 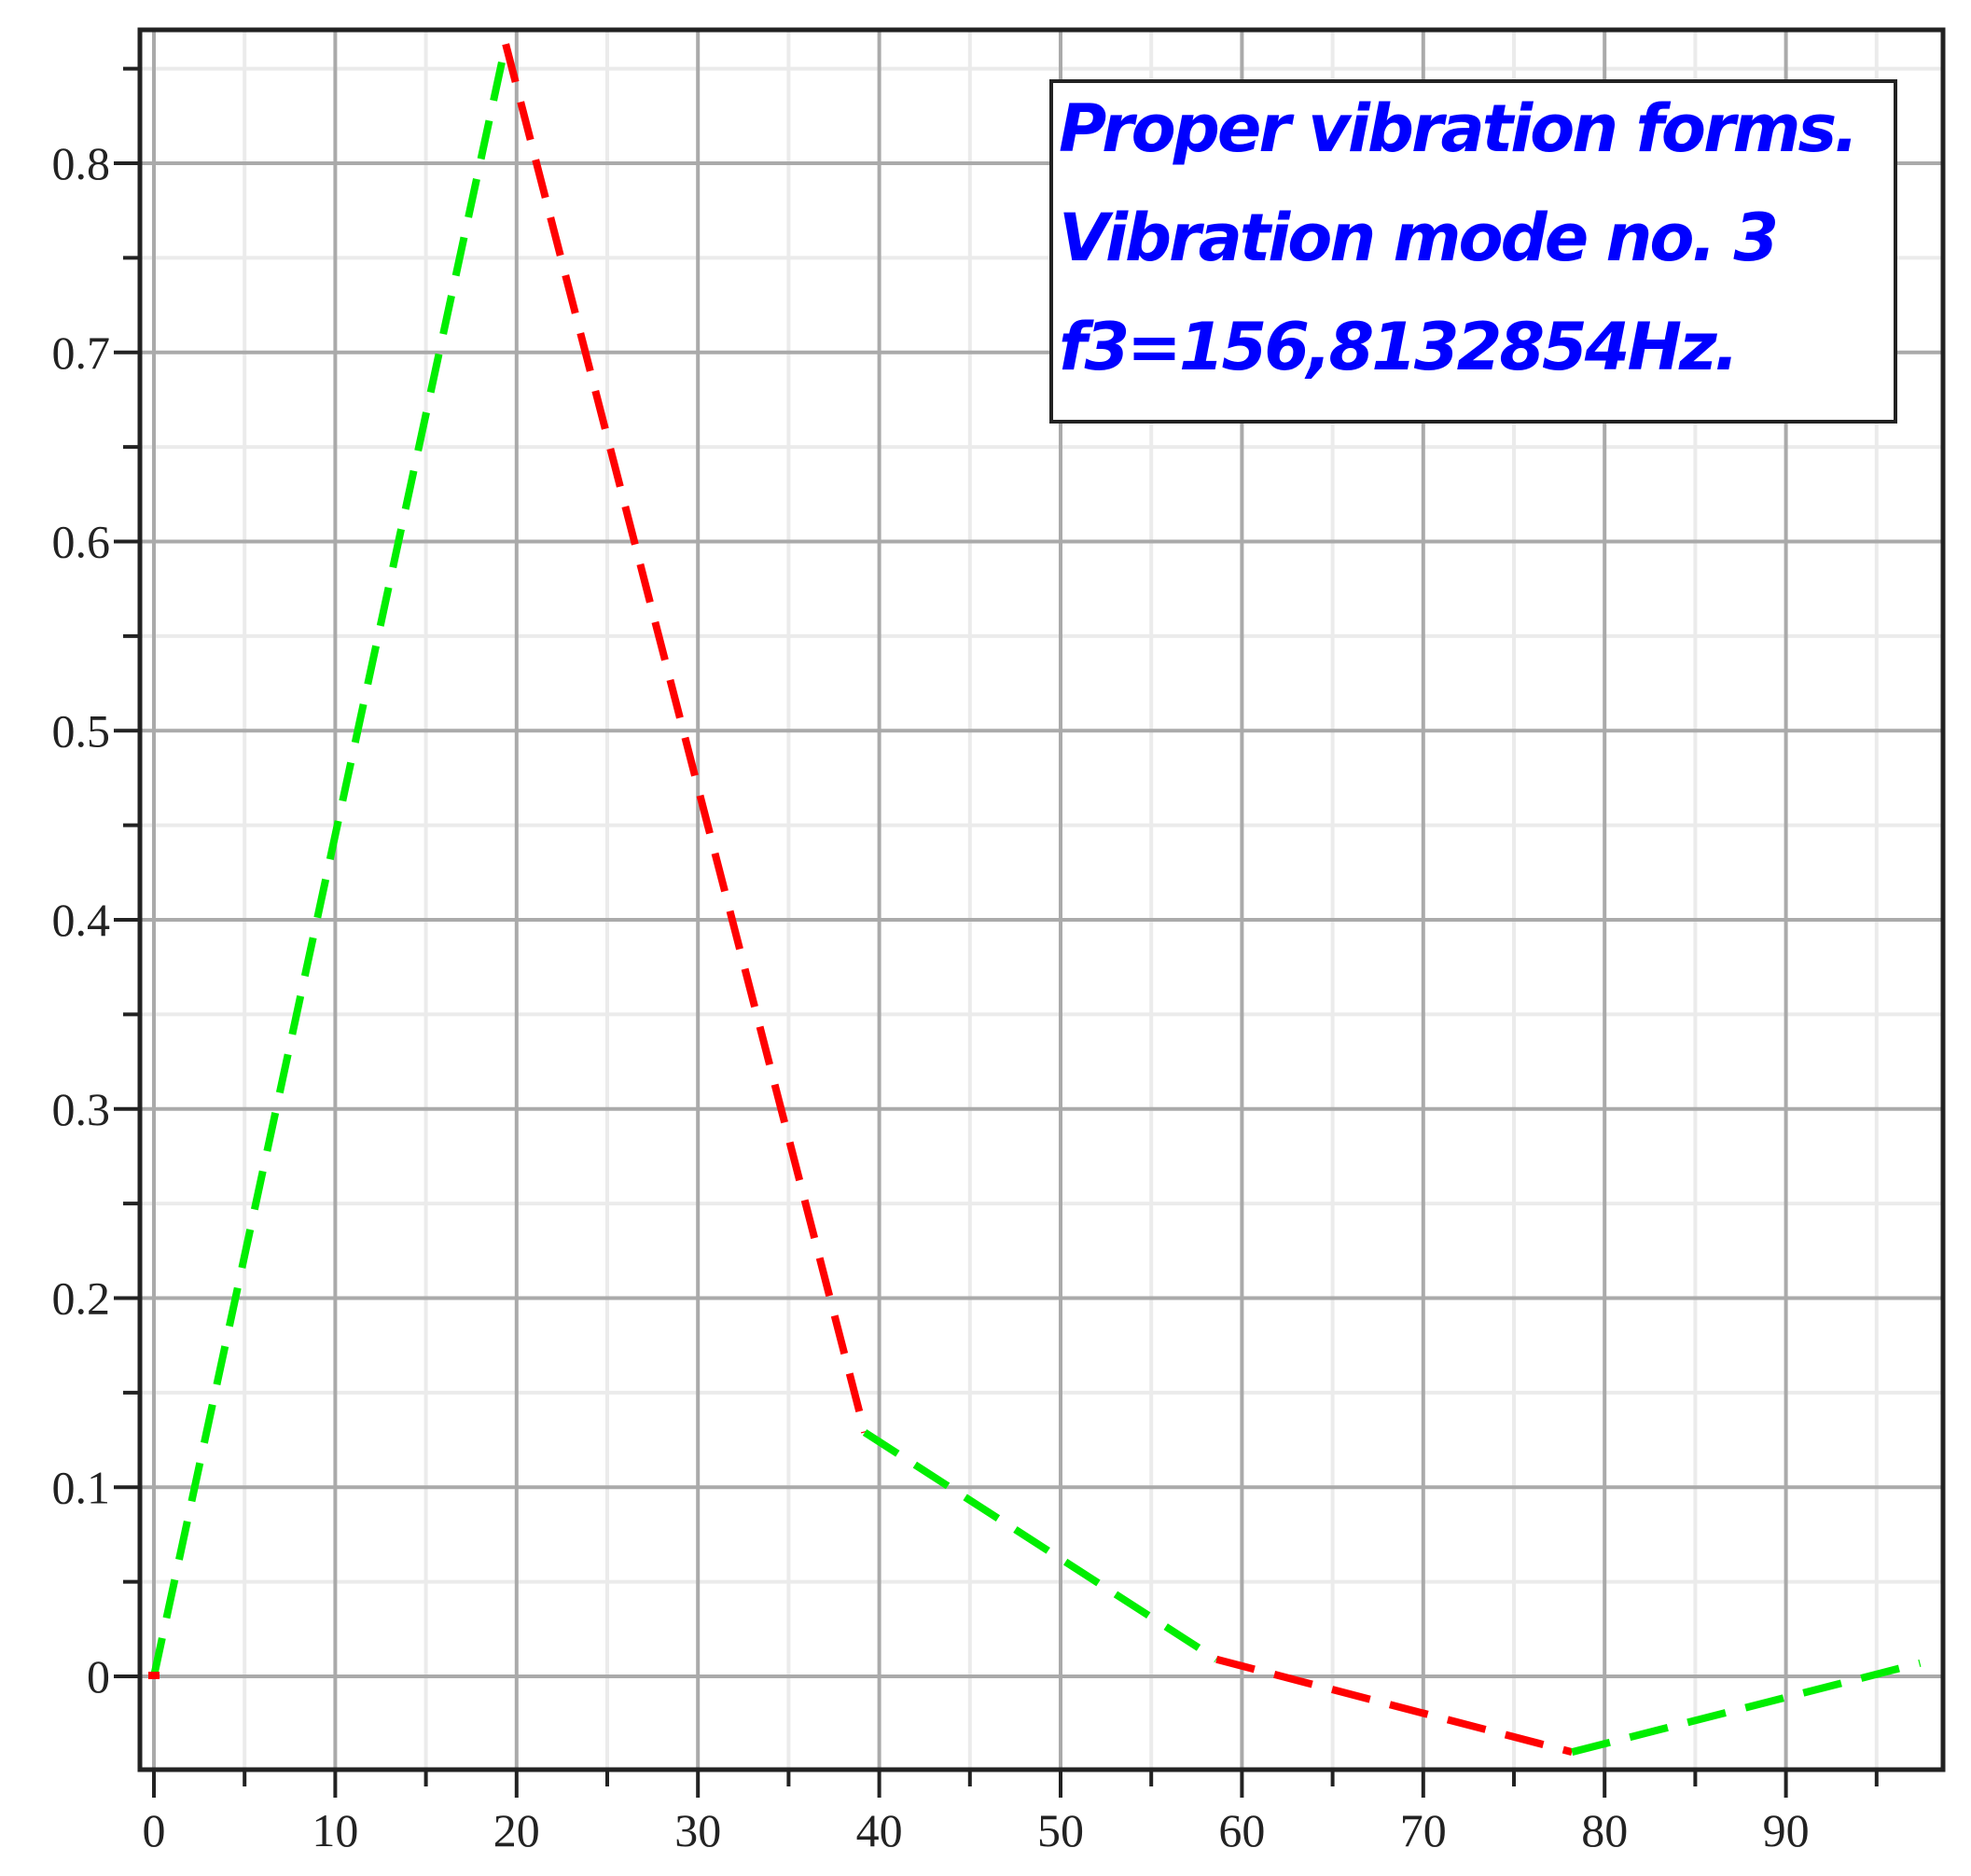 What do you see at coordinates (1424, 1830) in the screenshot?
I see `x-tick-label: 70` at bounding box center [1424, 1830].